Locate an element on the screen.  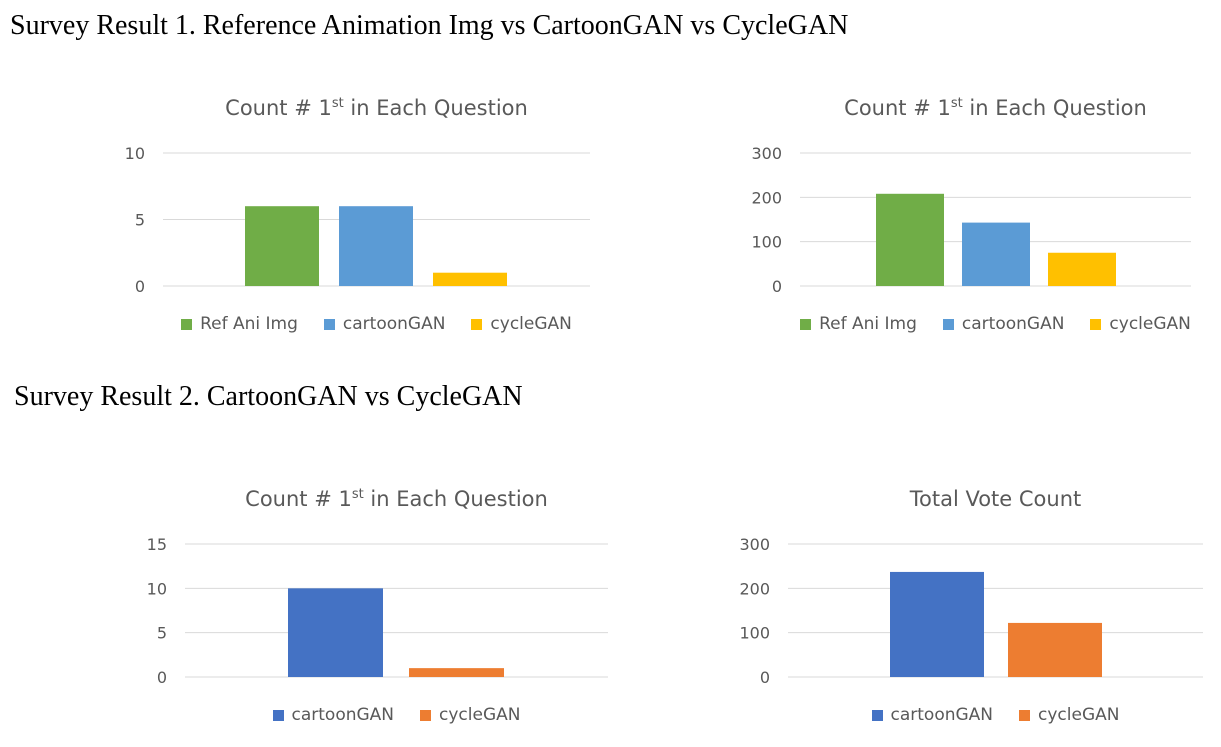
section-title-2: Survey Result 2. CartoonGAN vs CycleGAN is located at coordinates (268, 396).